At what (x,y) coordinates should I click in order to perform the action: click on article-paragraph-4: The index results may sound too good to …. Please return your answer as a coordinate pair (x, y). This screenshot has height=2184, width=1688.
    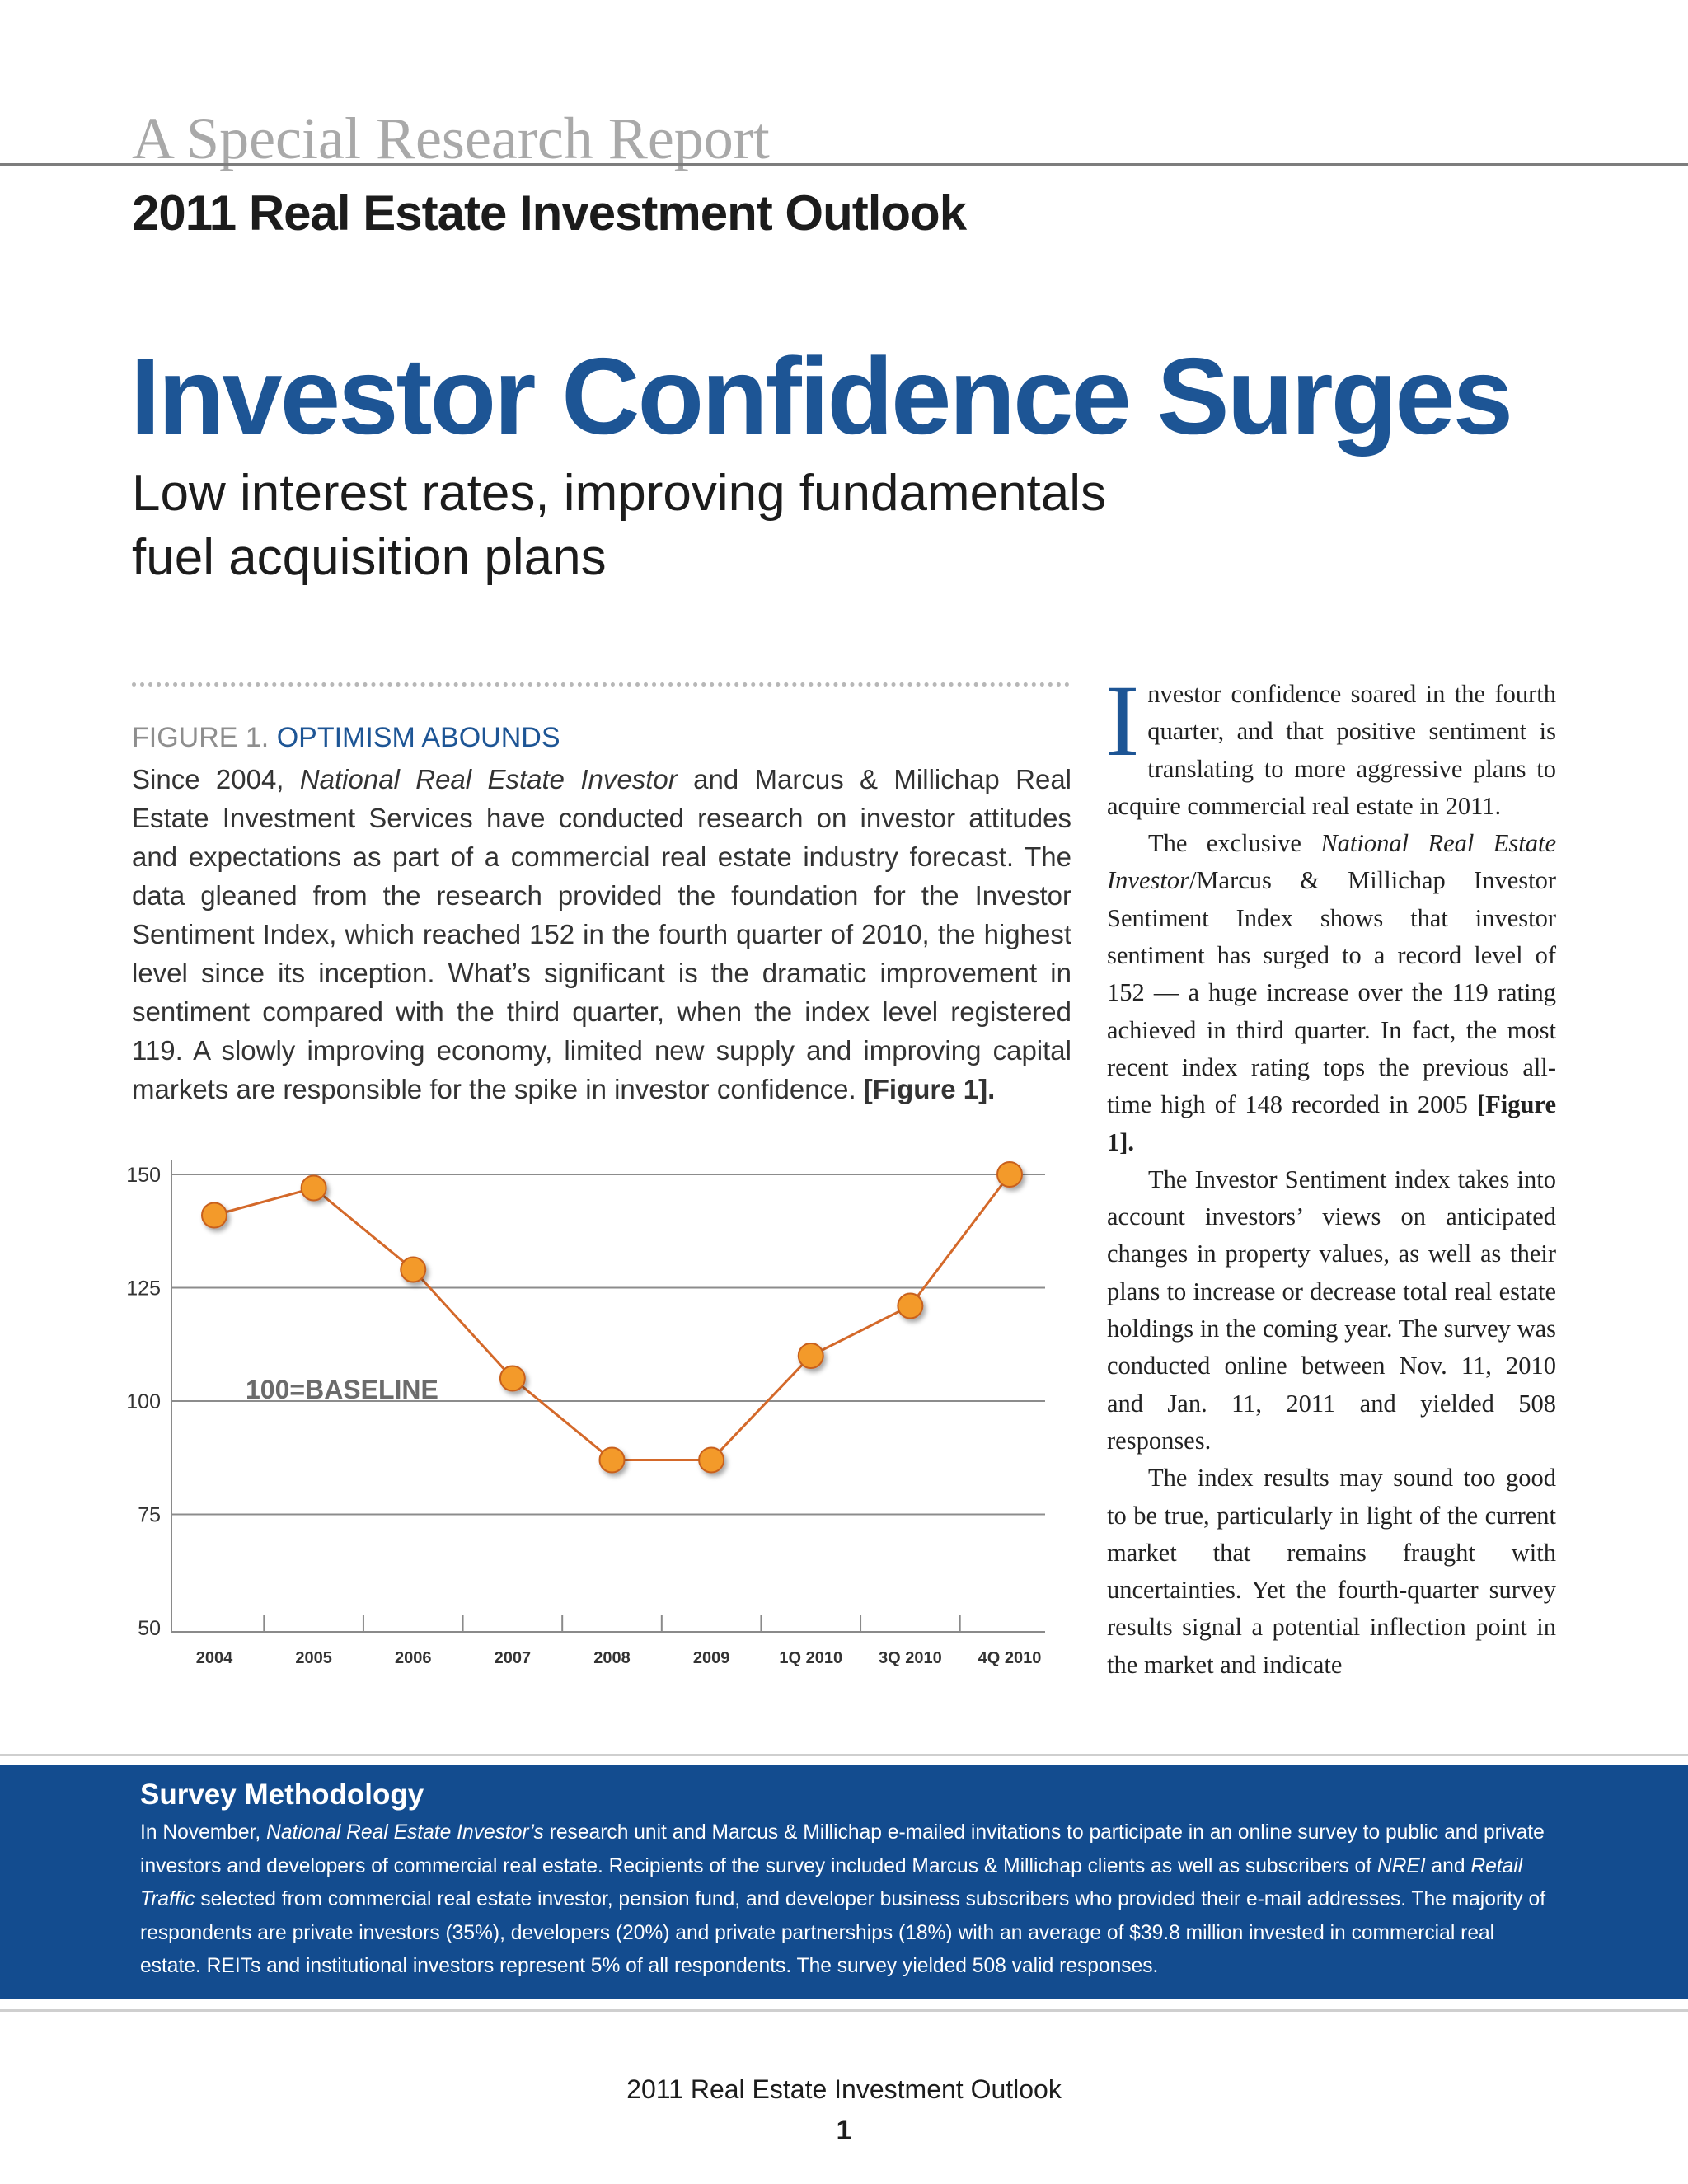
    Looking at the image, I should click on (1332, 1571).